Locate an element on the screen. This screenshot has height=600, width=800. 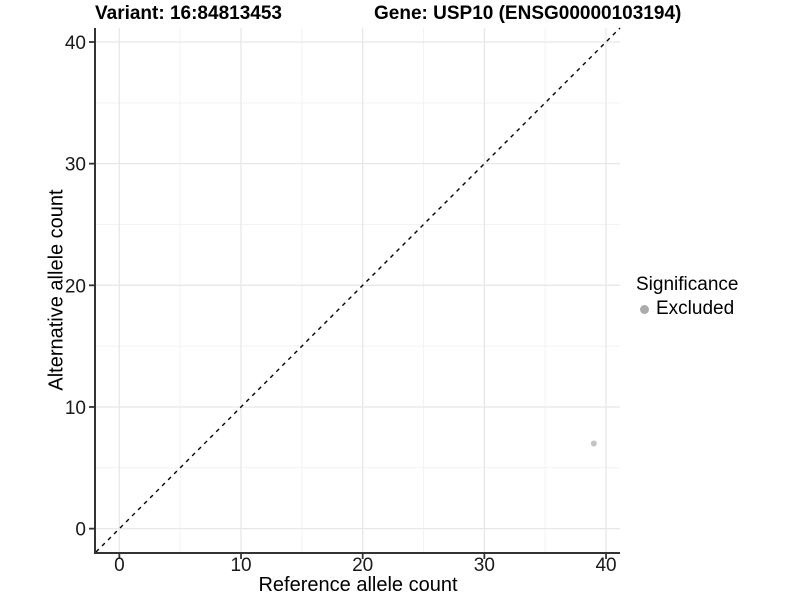
legend-entry-label: Excluded is located at coordinates (695, 308).